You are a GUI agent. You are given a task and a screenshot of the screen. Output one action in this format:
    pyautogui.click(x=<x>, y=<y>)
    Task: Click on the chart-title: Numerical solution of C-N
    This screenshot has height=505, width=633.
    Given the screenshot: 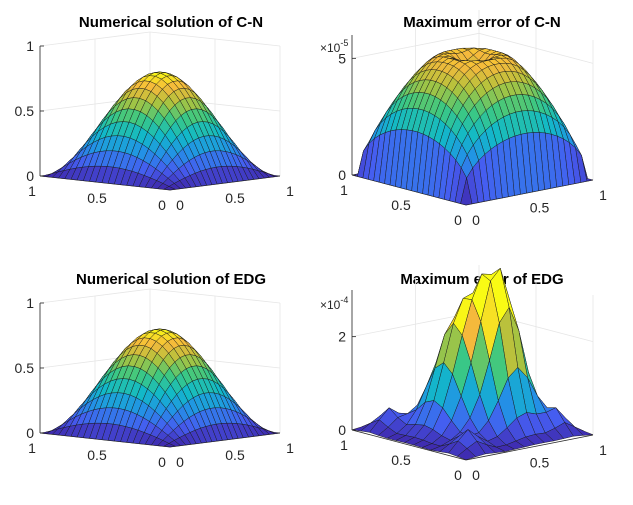 What is the action you would take?
    pyautogui.click(x=171, y=22)
    